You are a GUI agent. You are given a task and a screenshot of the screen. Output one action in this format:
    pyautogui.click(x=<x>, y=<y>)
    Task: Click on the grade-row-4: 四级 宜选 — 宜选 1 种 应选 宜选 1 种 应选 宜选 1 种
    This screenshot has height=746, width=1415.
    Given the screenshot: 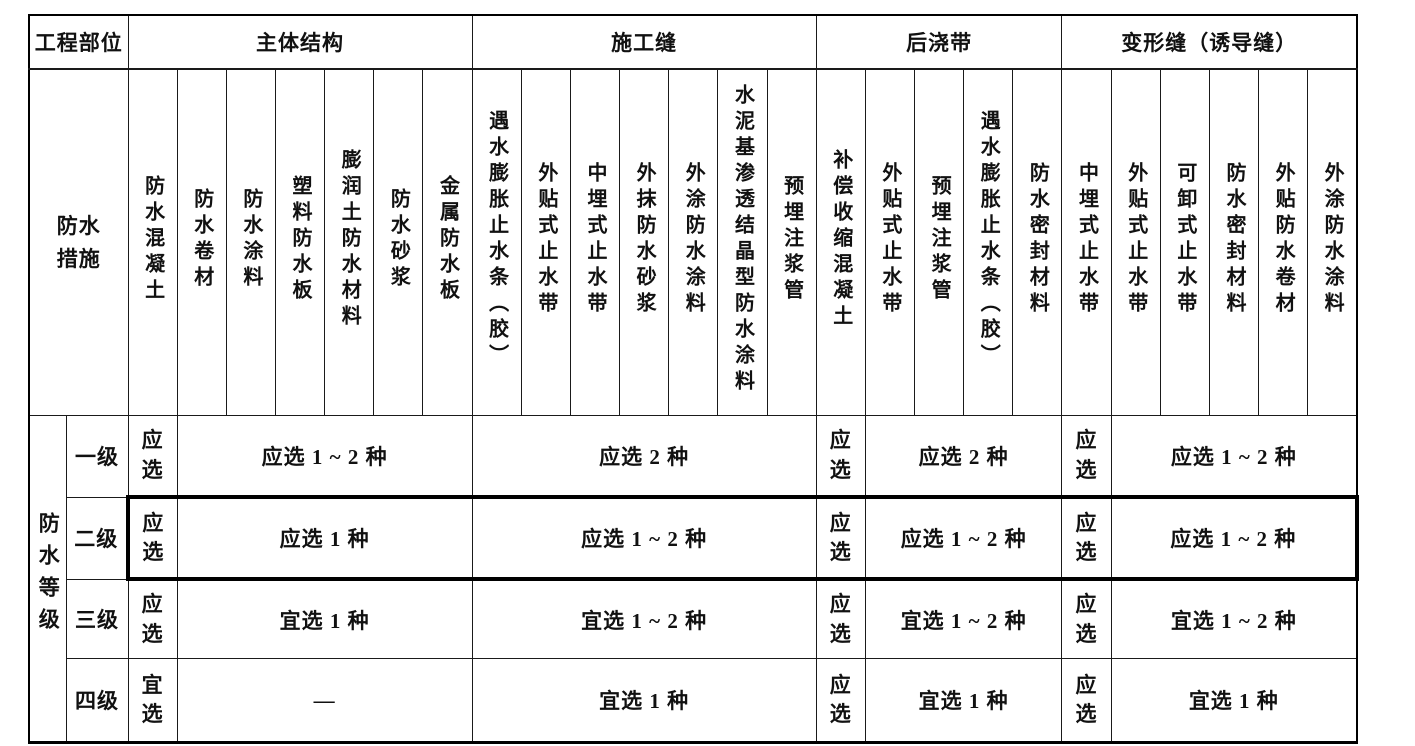 What is the action you would take?
    pyautogui.click(x=693, y=700)
    